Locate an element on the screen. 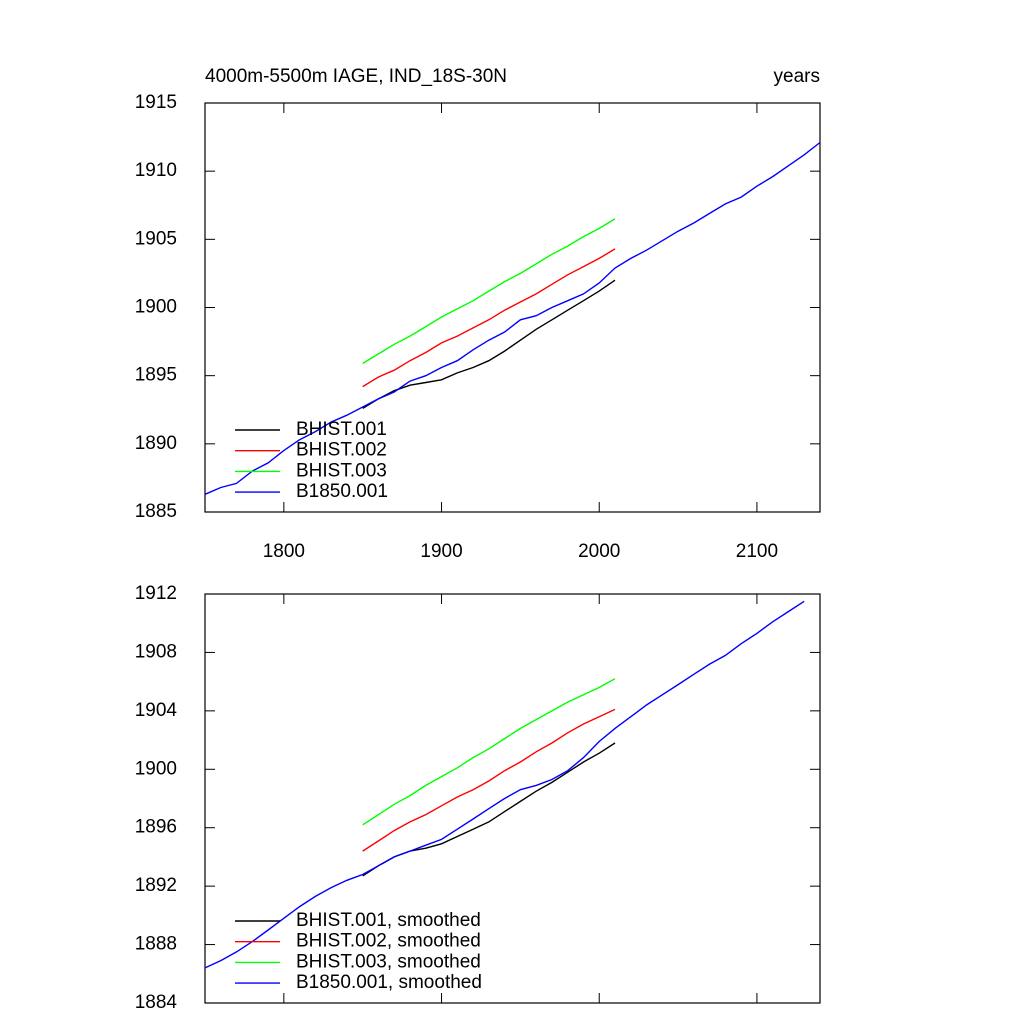  chart-title: 4000m-5500m IAGE, IND_18S-30N is located at coordinates (356, 76).